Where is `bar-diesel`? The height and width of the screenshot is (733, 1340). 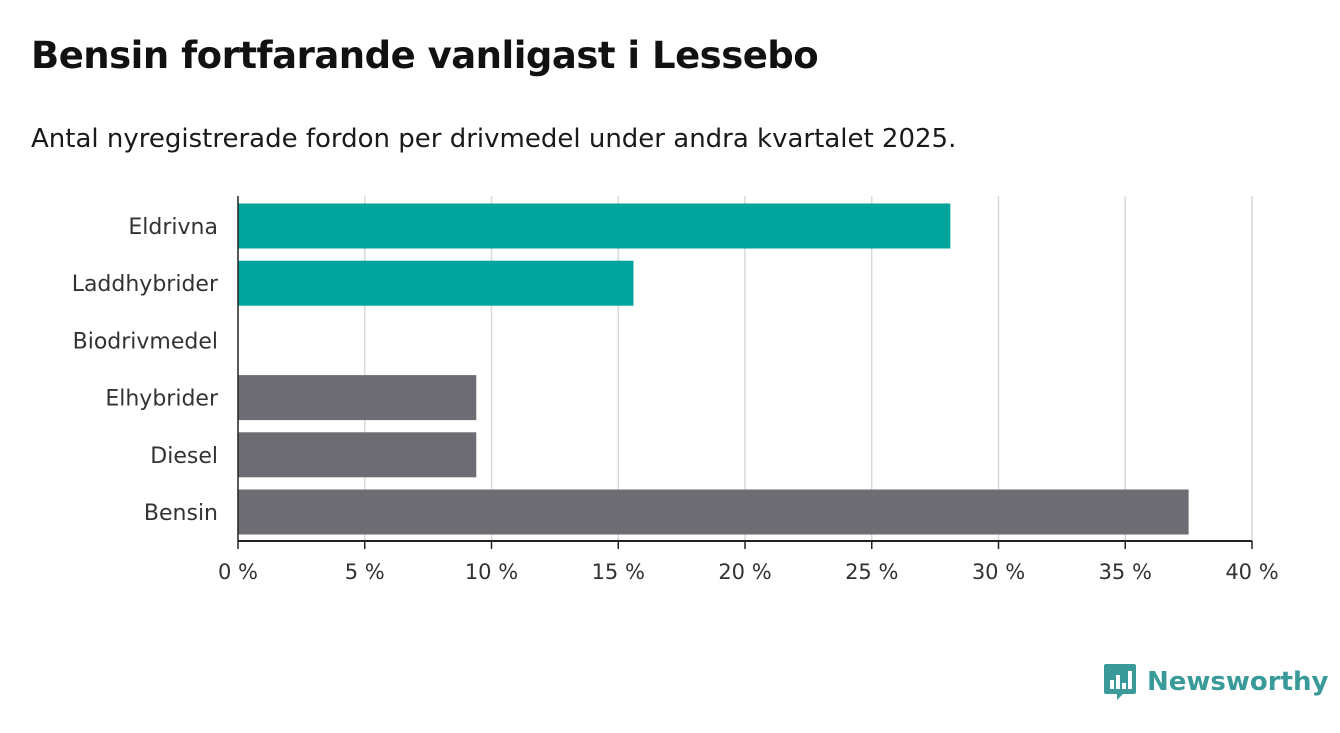 bar-diesel is located at coordinates (357, 455).